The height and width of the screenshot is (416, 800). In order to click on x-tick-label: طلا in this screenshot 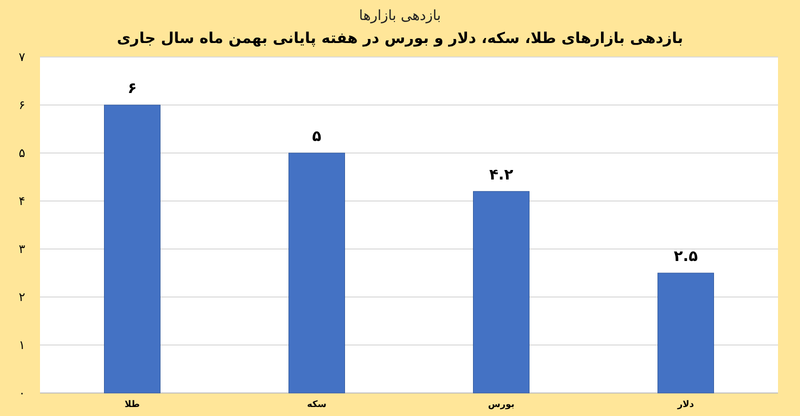, I will do `click(132, 405)`.